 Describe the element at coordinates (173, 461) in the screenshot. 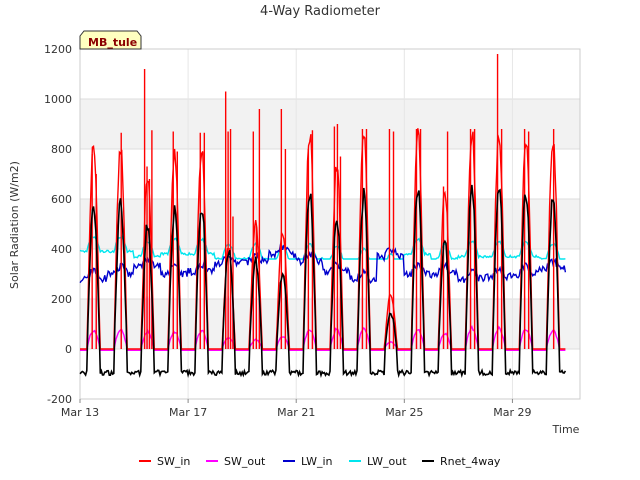

I see `legend-label: SW_in` at that location.